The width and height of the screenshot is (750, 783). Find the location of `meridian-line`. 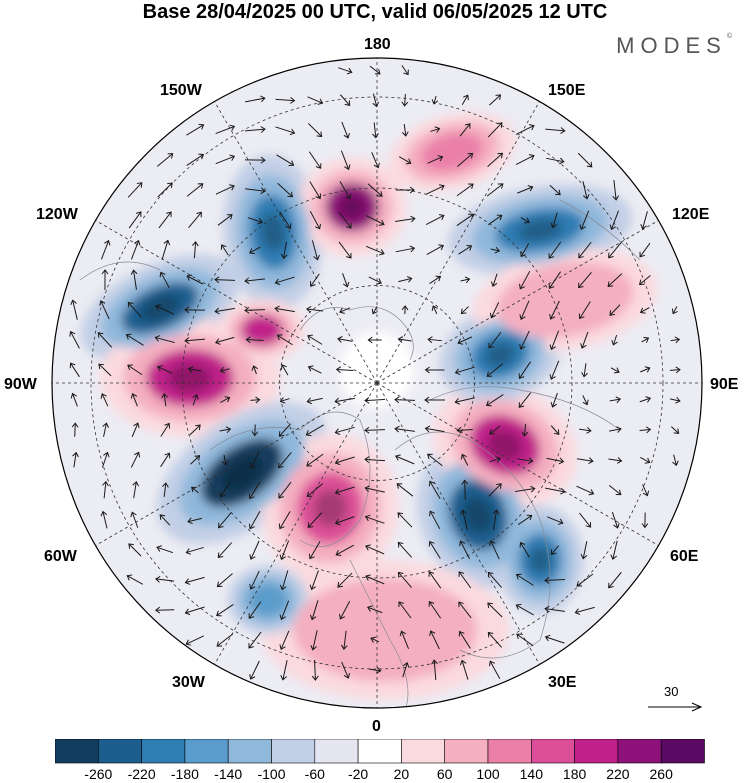

meridian-line is located at coordinates (517, 302).